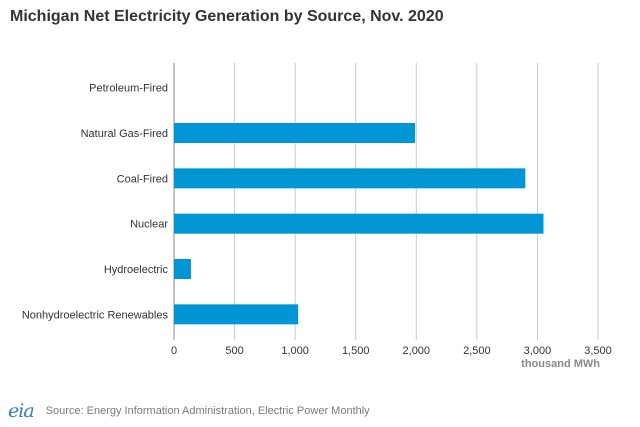 This screenshot has width=640, height=427. I want to click on x-tick-label: 1,000, so click(295, 351).